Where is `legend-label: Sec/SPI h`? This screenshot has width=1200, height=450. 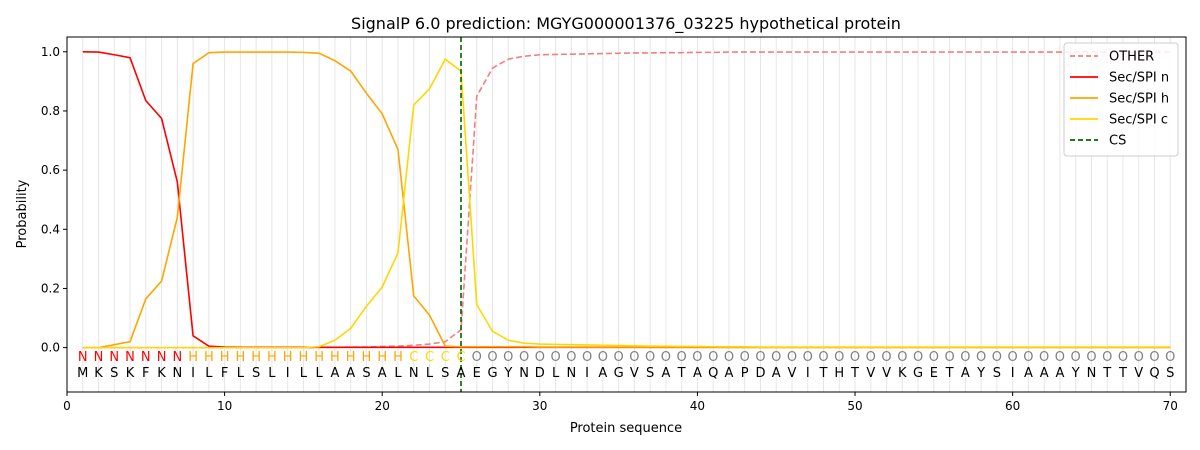 legend-label: Sec/SPI h is located at coordinates (1139, 99).